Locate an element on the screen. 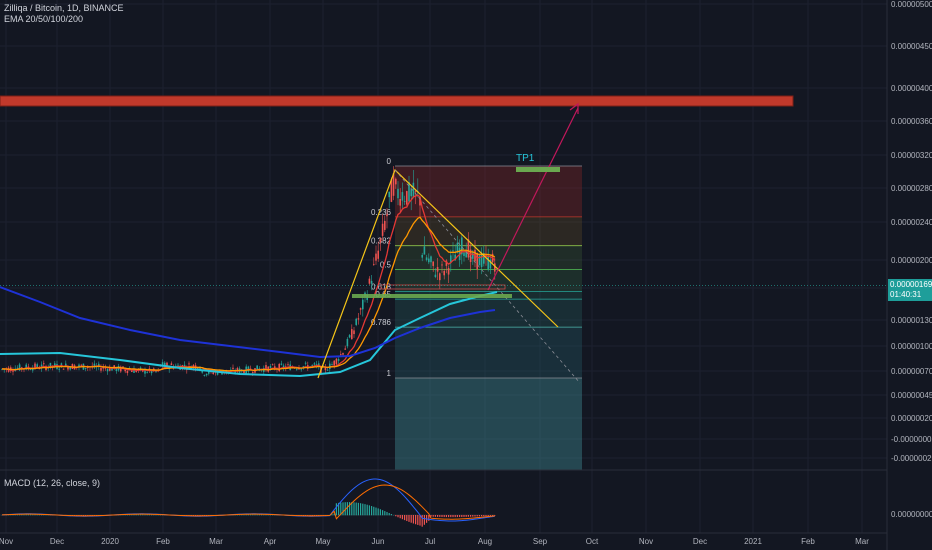 Image resolution: width=932 pixels, height=550 pixels. target-zone is located at coordinates (397, 101).